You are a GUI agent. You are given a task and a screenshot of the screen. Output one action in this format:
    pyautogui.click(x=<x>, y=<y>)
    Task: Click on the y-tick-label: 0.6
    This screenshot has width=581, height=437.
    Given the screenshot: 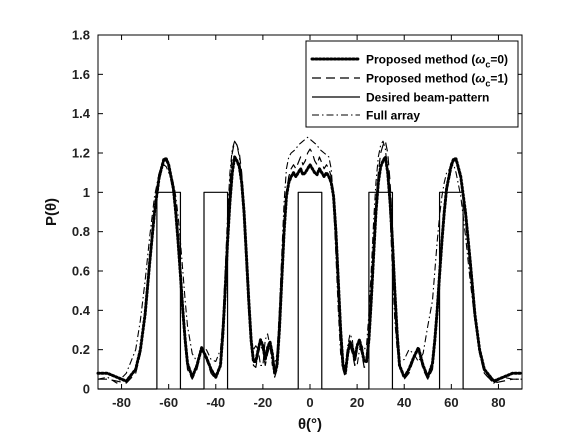 What is the action you would take?
    pyautogui.click(x=81, y=271)
    